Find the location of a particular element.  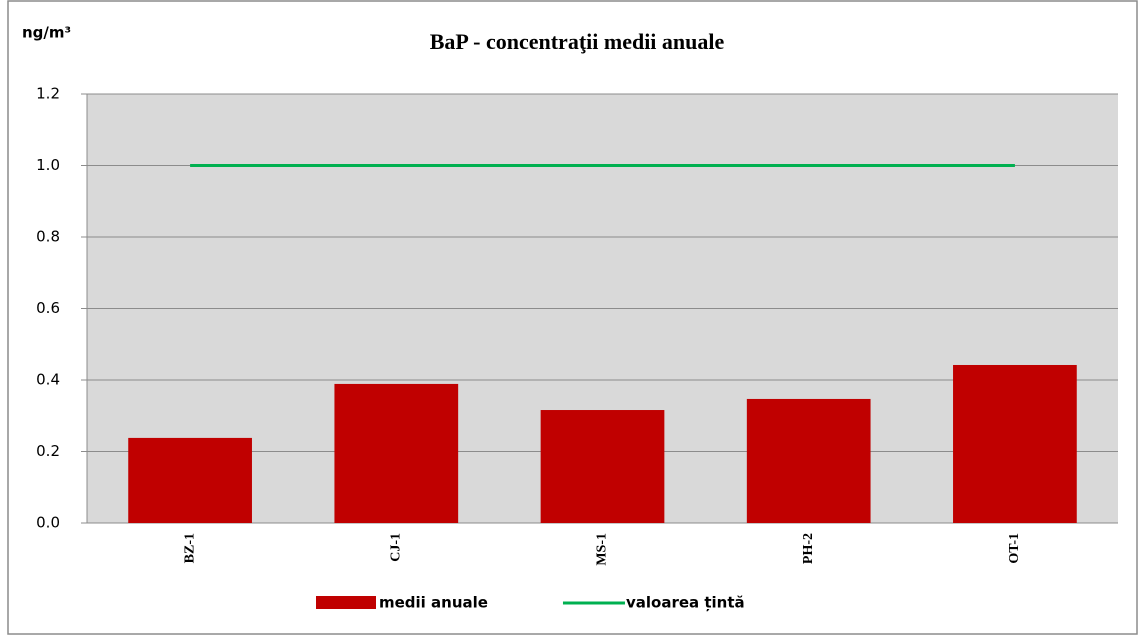

chart-title: BaP - concentraţii medii anuale is located at coordinates (577, 41).